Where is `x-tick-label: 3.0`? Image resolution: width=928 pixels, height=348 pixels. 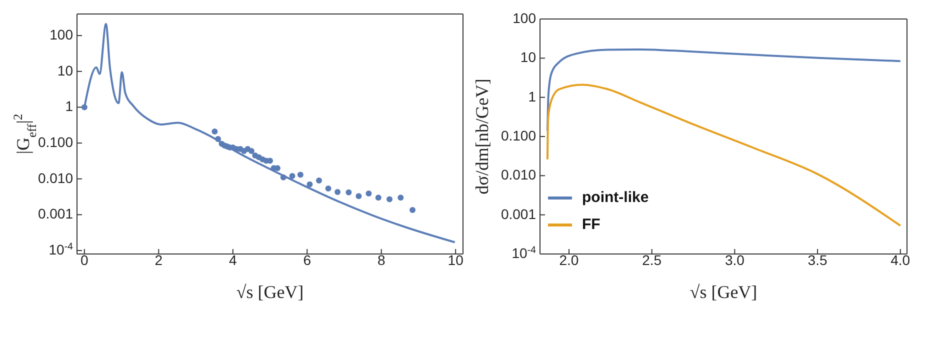
x-tick-label: 3.0 is located at coordinates (734, 260).